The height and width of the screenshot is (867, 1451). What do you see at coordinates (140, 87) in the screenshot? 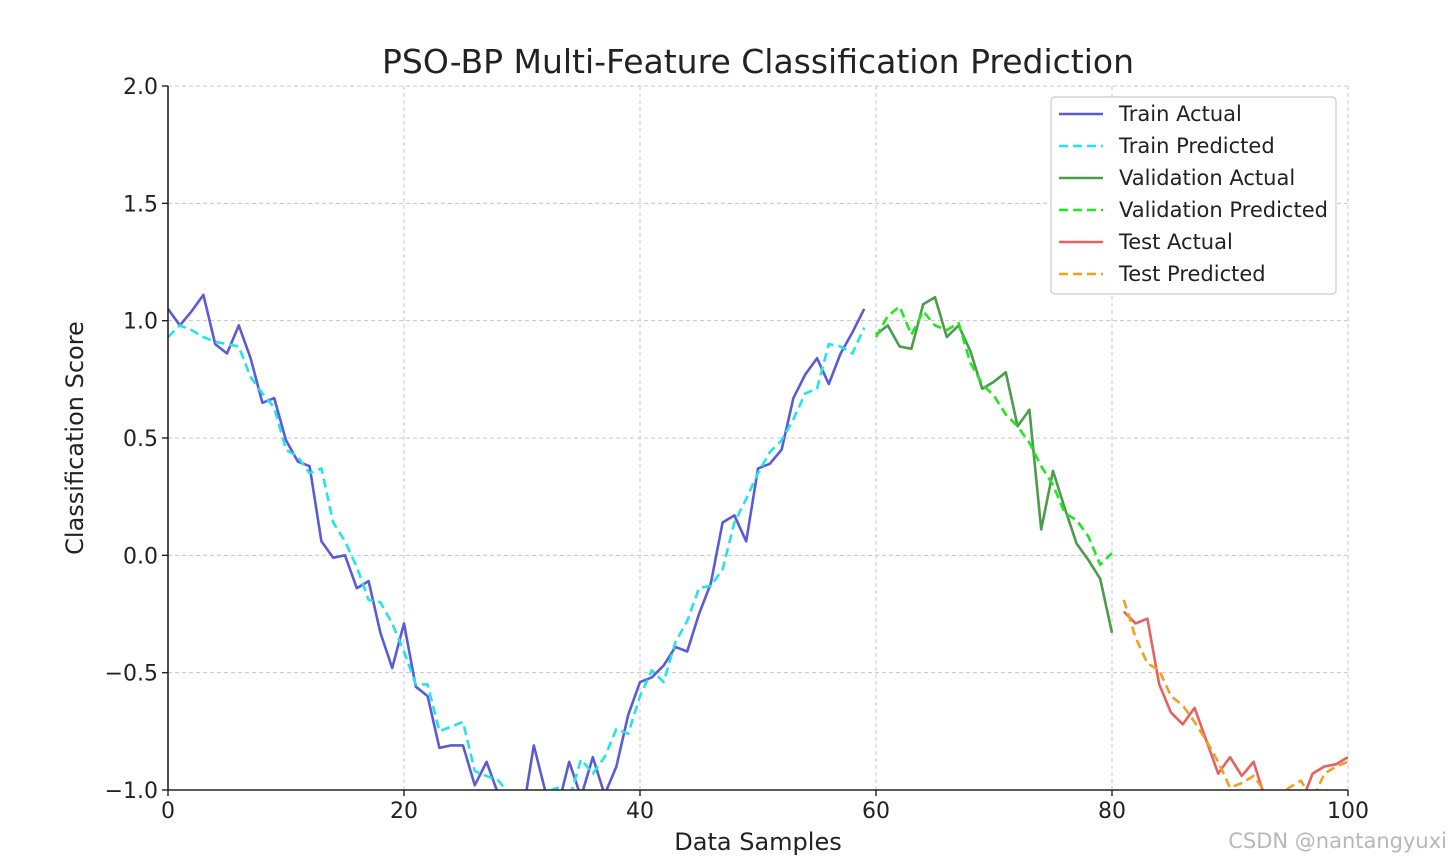
I see `y-tick-label: 2.0` at bounding box center [140, 87].